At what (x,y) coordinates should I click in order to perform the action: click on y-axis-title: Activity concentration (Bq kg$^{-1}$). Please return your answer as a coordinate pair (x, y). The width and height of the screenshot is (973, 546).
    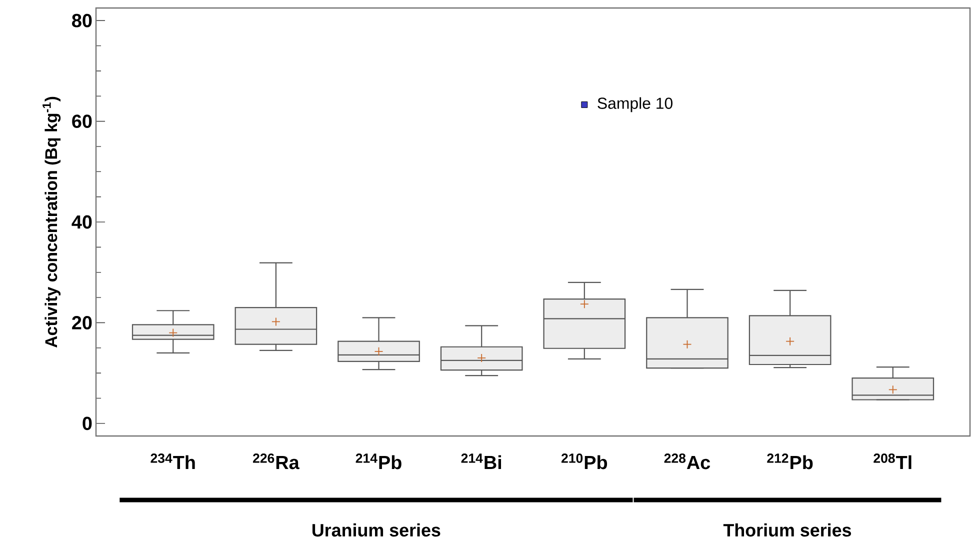
    Looking at the image, I should click on (51, 222).